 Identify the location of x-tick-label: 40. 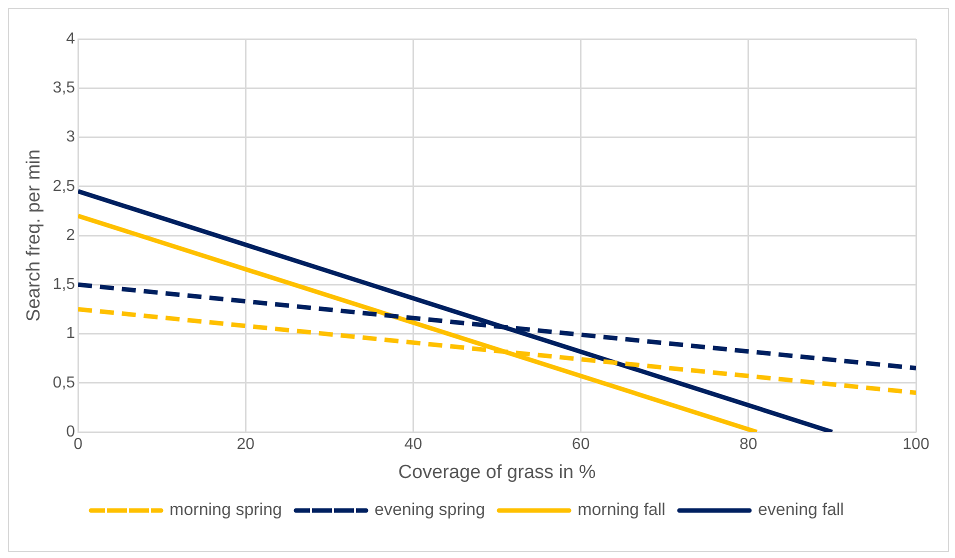
(413, 445).